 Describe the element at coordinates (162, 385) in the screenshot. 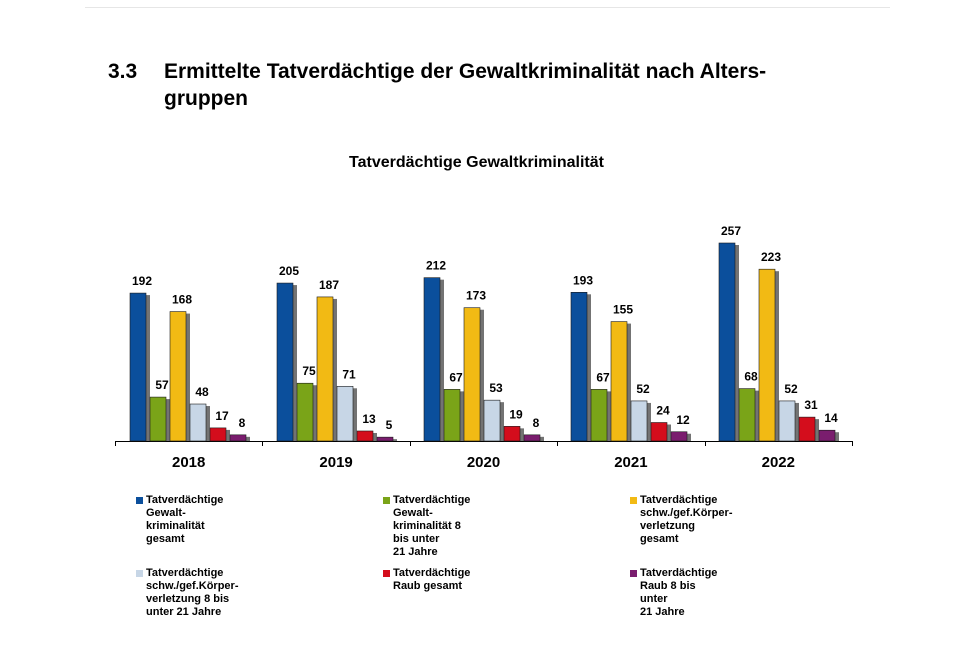

I see `data-label: 57` at that location.